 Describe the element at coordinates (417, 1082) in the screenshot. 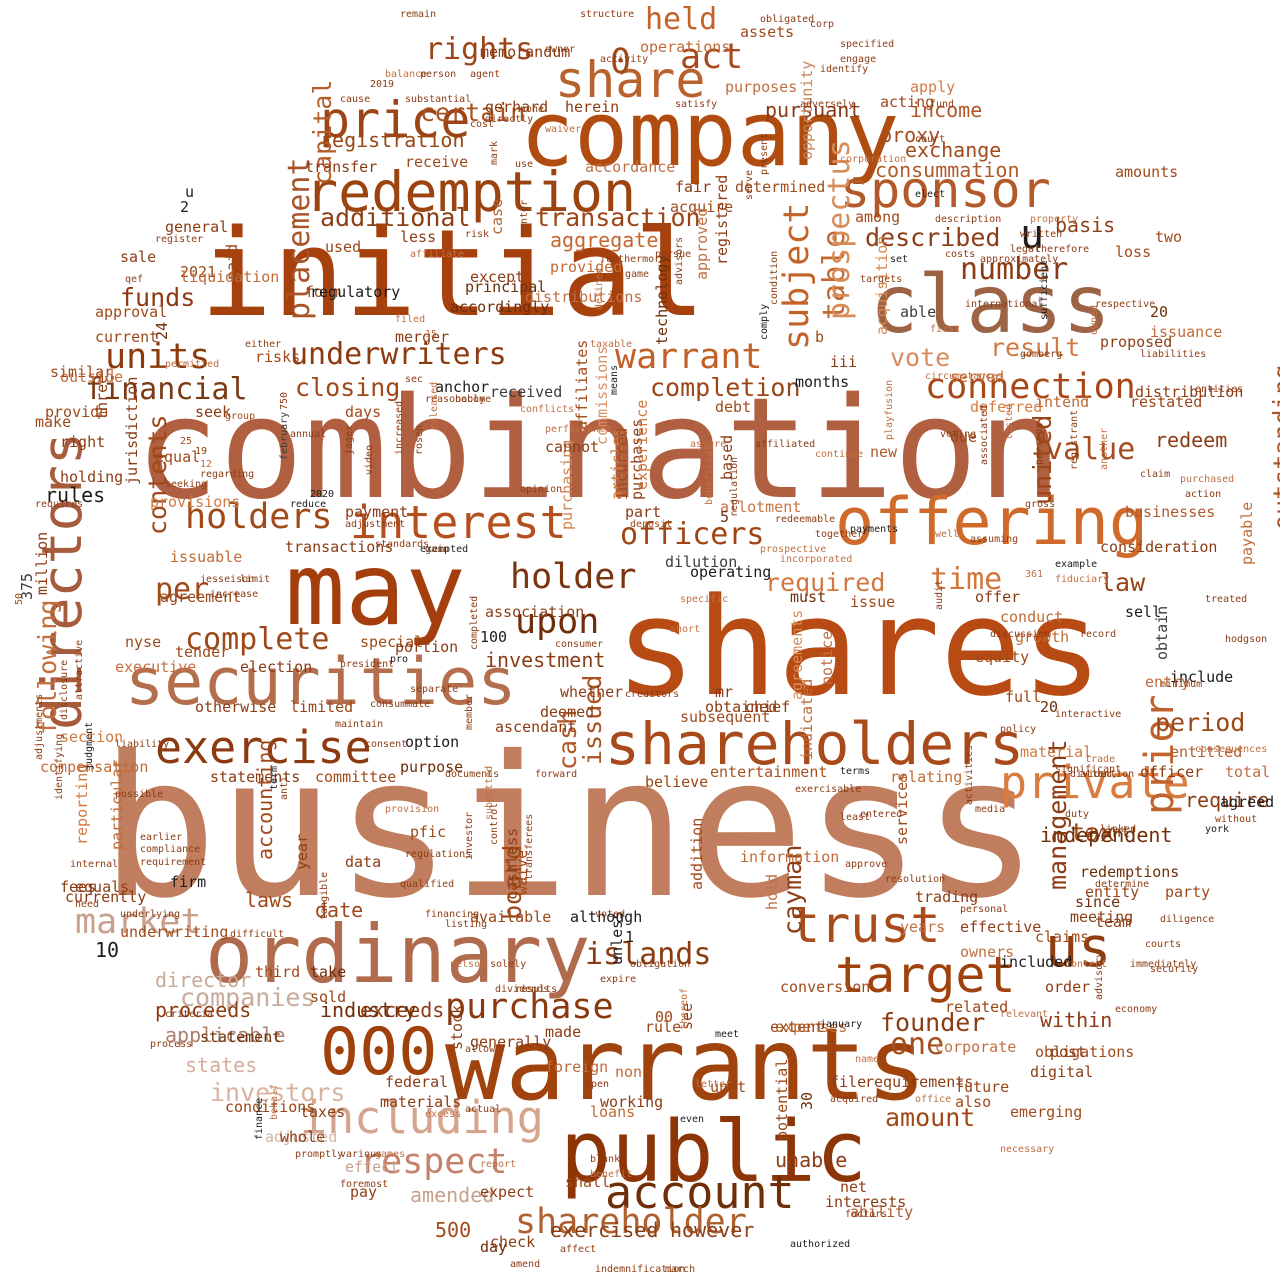

I see `word-federal: federal` at that location.